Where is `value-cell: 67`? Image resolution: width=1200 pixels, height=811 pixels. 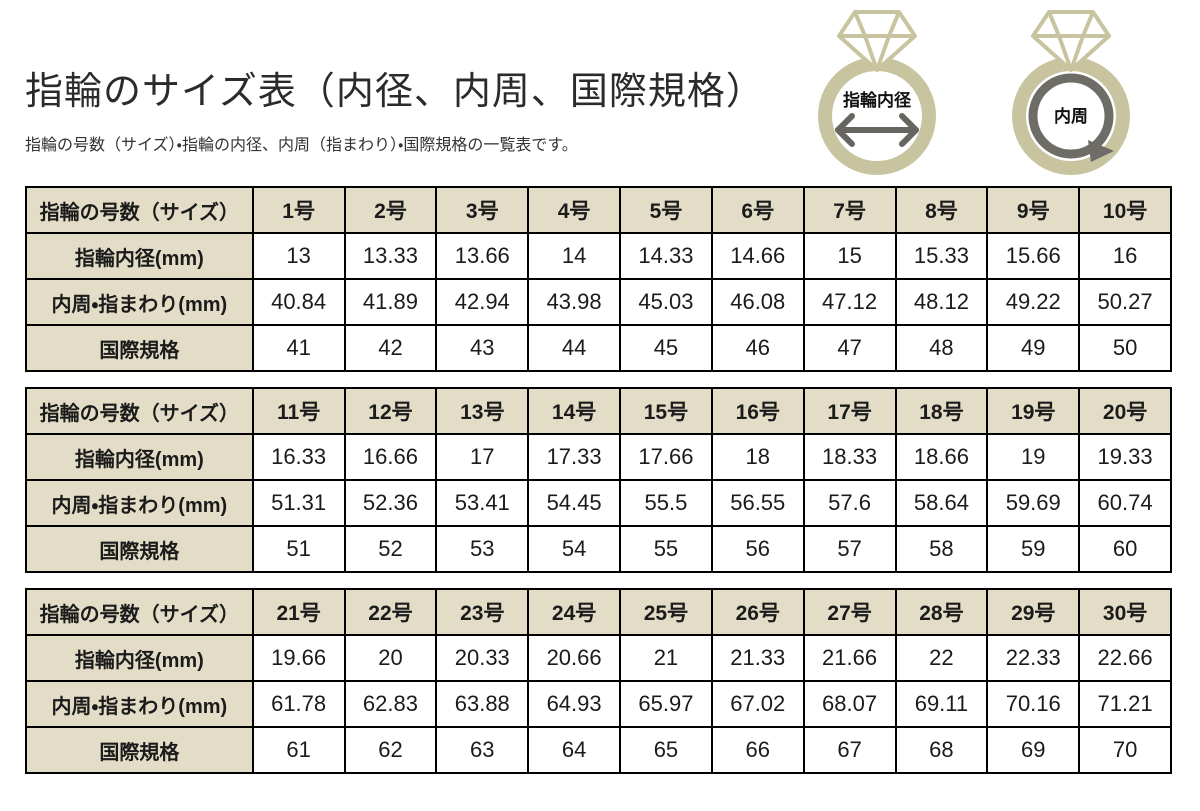
value-cell: 67 is located at coordinates (849, 750).